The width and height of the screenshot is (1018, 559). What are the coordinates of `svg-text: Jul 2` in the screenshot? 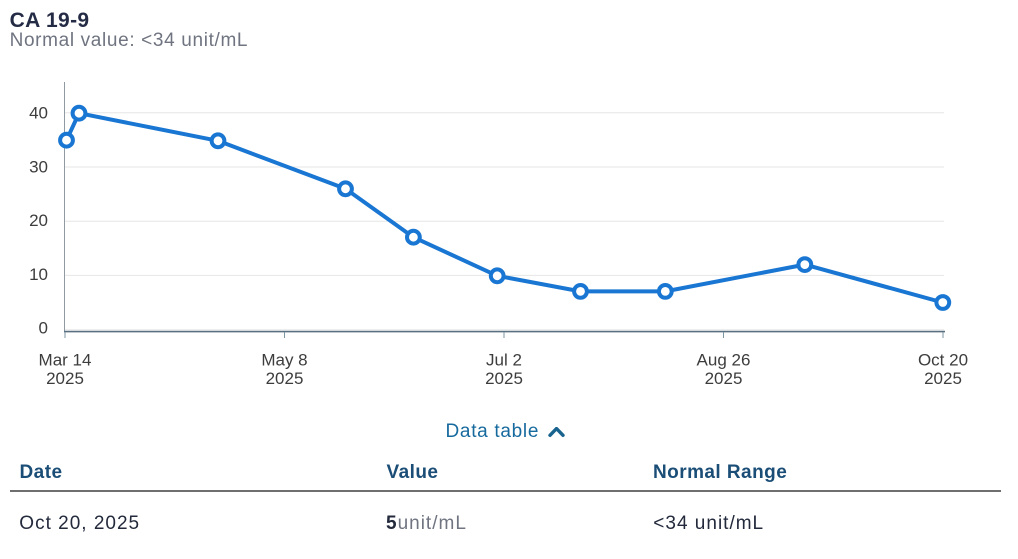 It's located at (504, 360).